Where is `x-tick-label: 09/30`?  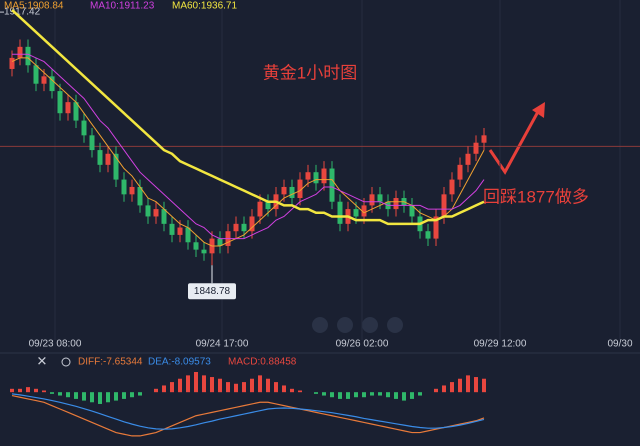 x-tick-label: 09/30 is located at coordinates (619, 344).